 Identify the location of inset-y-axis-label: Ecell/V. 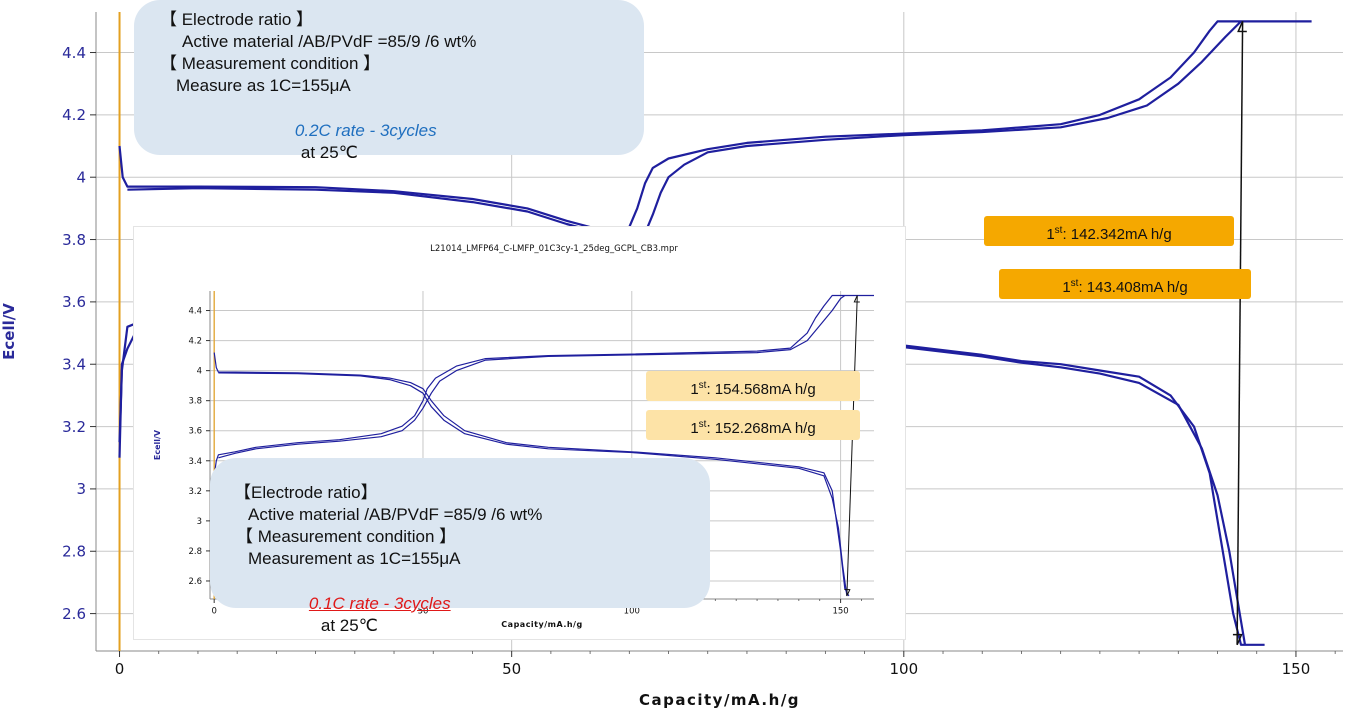
(157, 444).